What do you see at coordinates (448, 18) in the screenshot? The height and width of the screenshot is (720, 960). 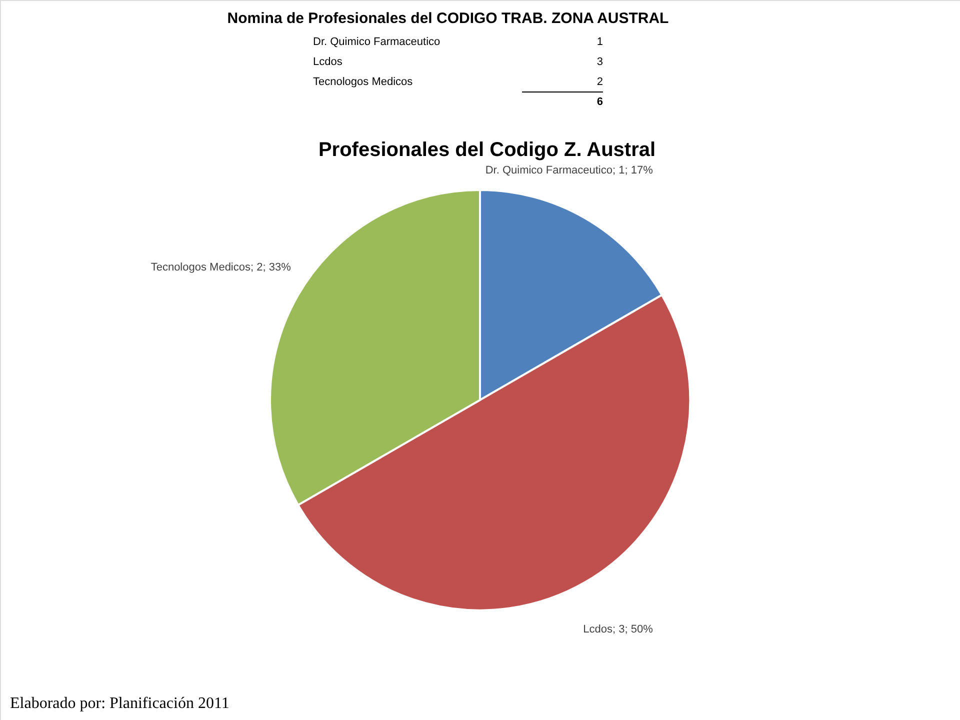 I see `text: Nomina de Profesionales del CODIGO TRAB. ZONA AUSTRAL` at bounding box center [448, 18].